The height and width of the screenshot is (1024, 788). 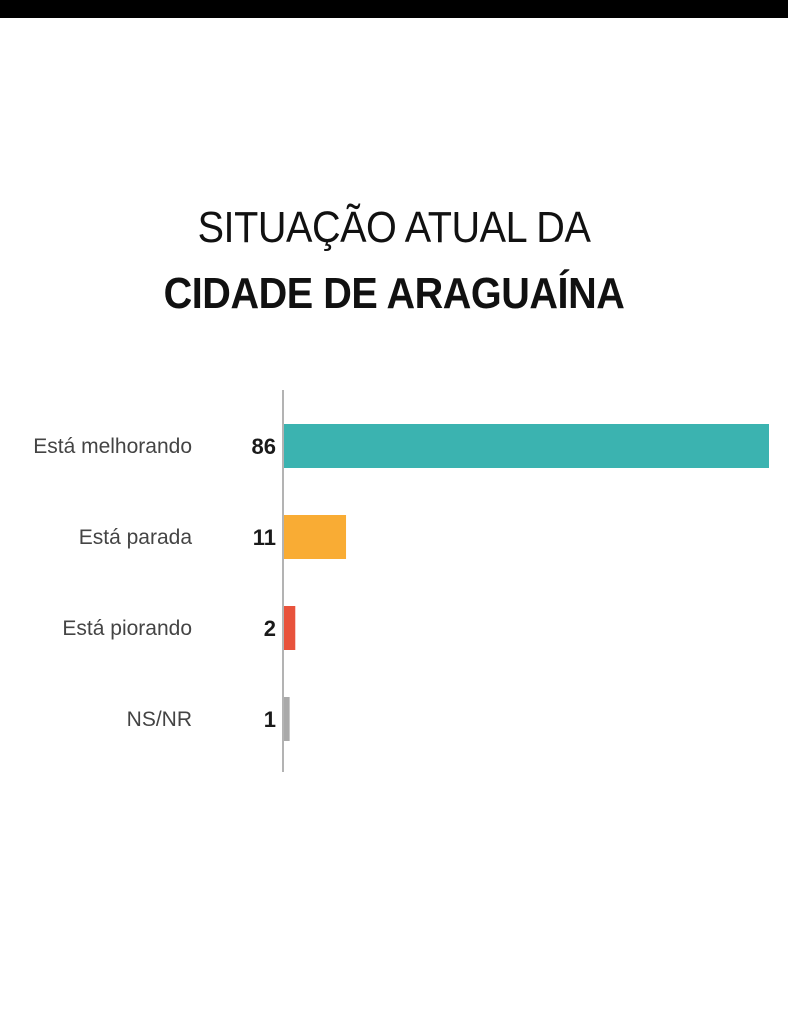 What do you see at coordinates (315, 537) in the screenshot?
I see `bar-esta-parada` at bounding box center [315, 537].